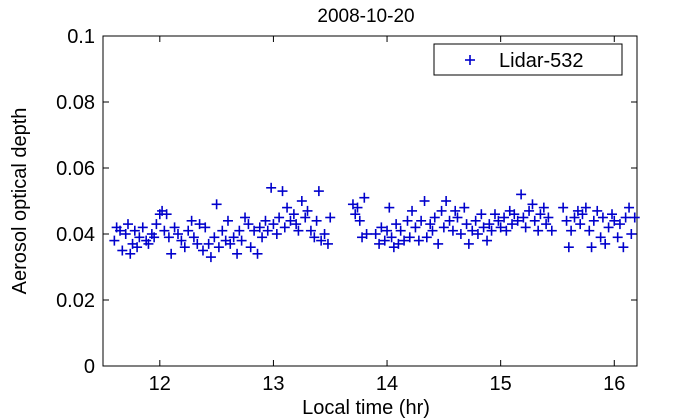 The image size is (700, 420). Describe the element at coordinates (365, 16) in the screenshot. I see `chart-title: 2008-10-20` at that location.